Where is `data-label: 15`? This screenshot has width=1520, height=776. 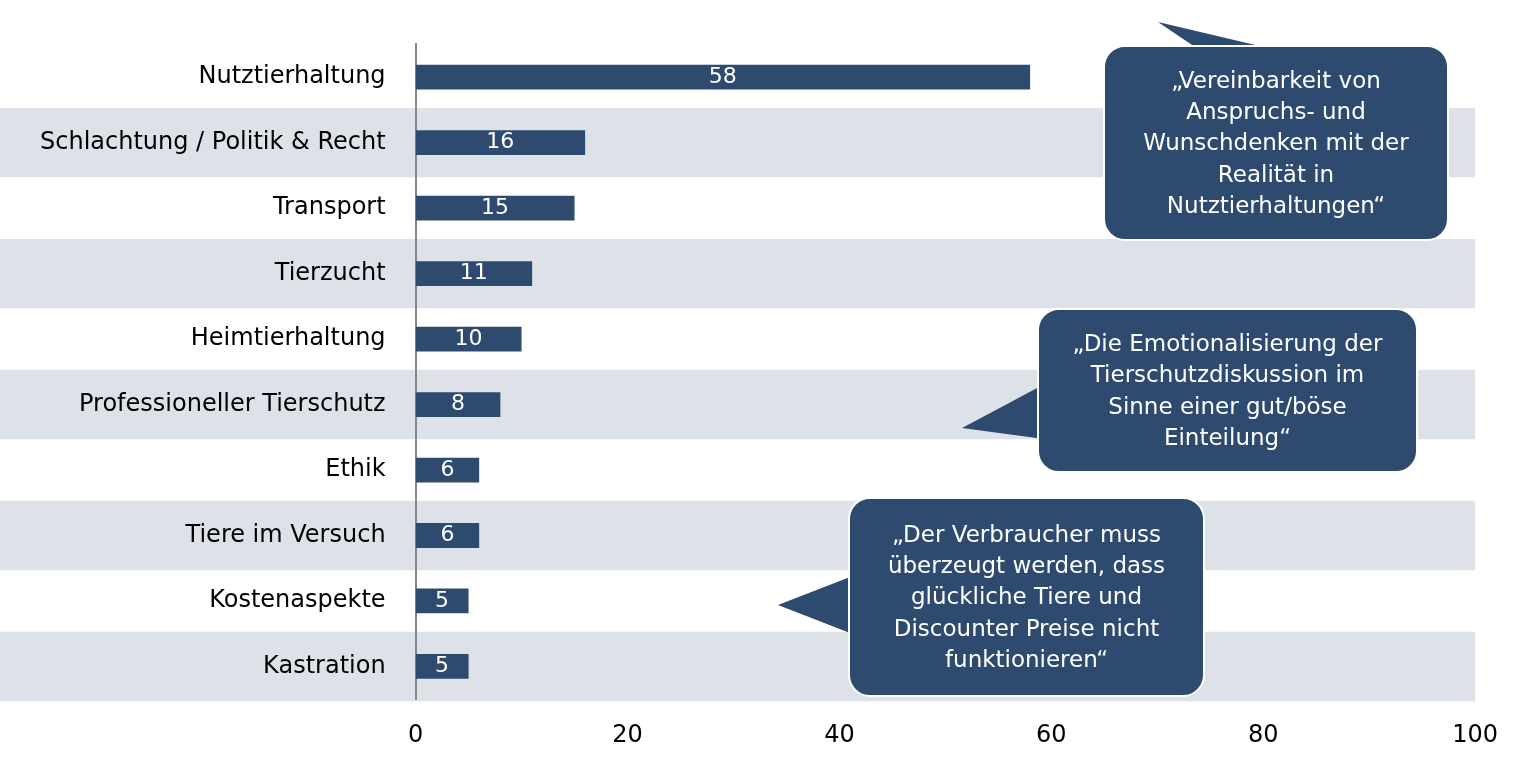
data-label: 15 is located at coordinates (495, 206).